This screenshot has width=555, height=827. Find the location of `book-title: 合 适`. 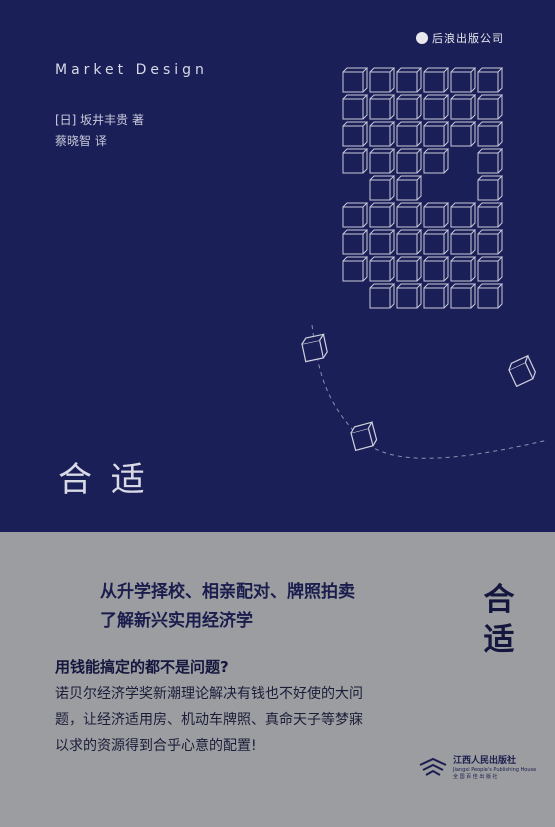

book-title: 合 适 is located at coordinates (103, 480).